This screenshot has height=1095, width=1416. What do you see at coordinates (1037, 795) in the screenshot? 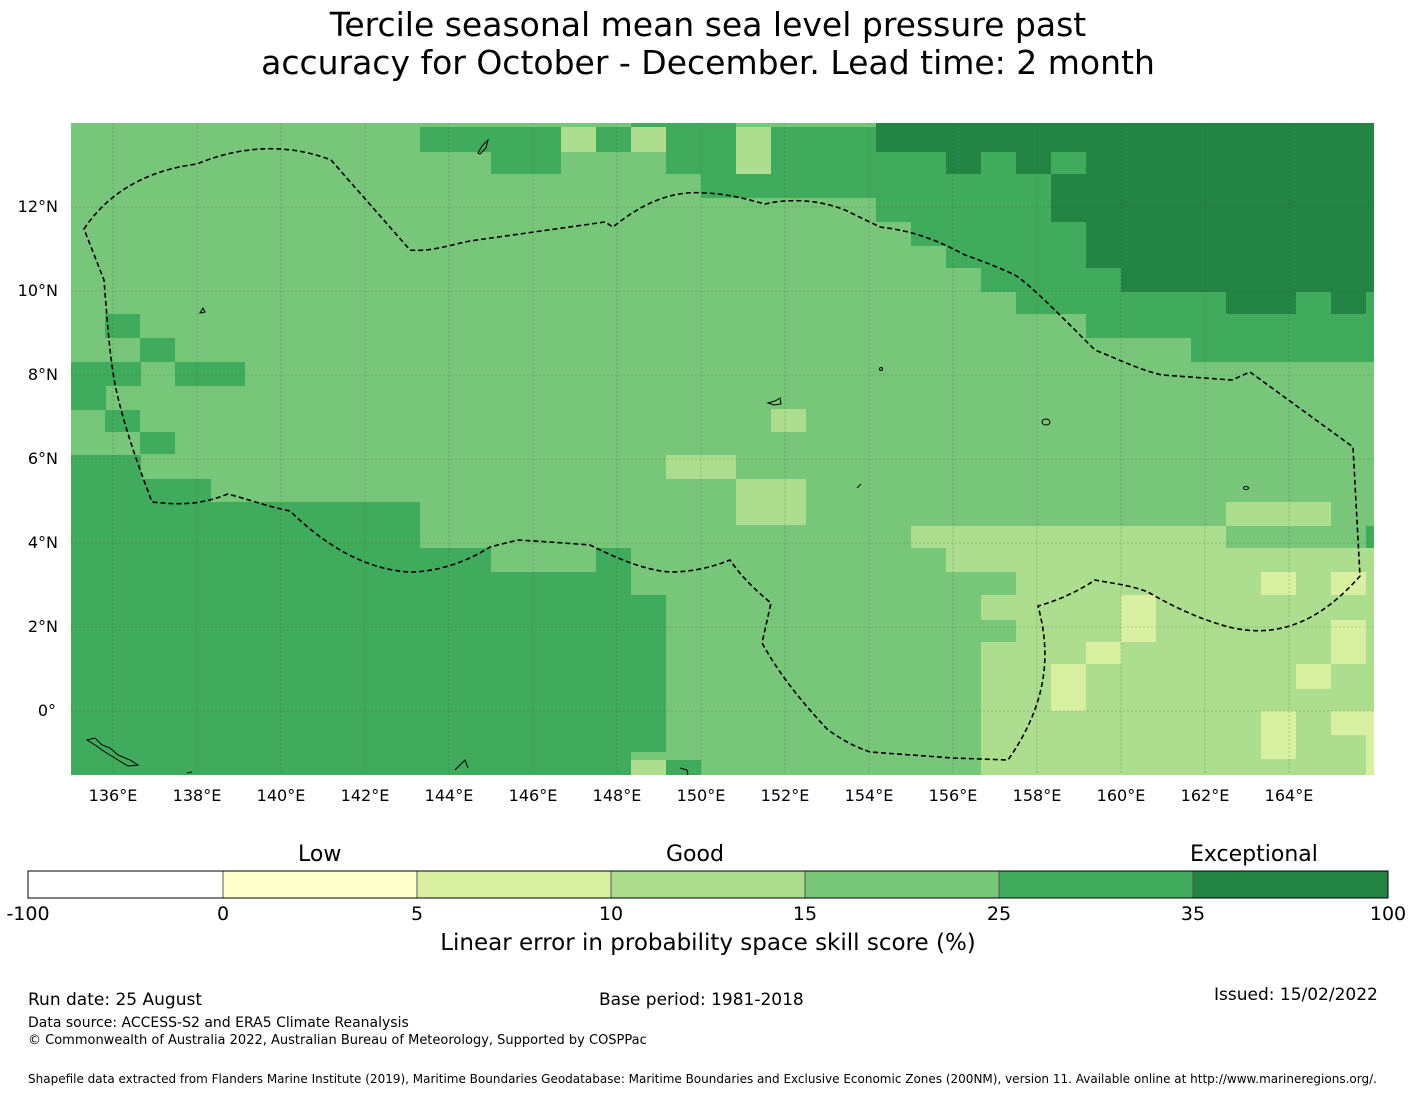
I see `lon-label: 158°E` at bounding box center [1037, 795].